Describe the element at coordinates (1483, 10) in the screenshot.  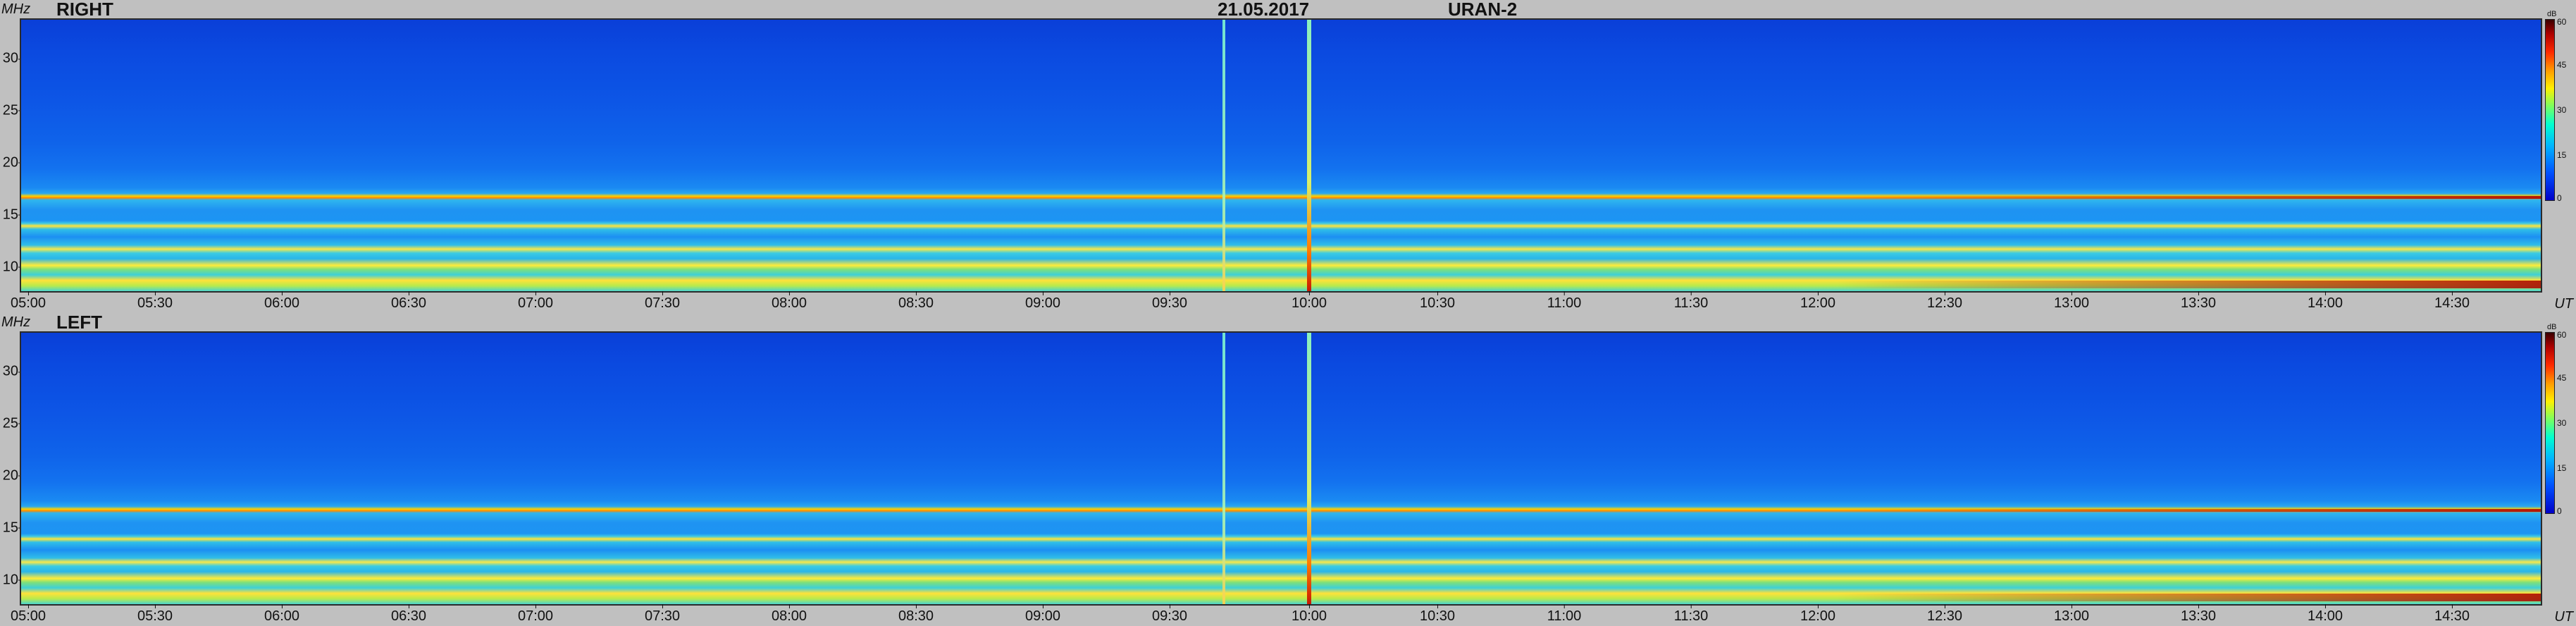
I see `instrument-name: URAN-2` at that location.